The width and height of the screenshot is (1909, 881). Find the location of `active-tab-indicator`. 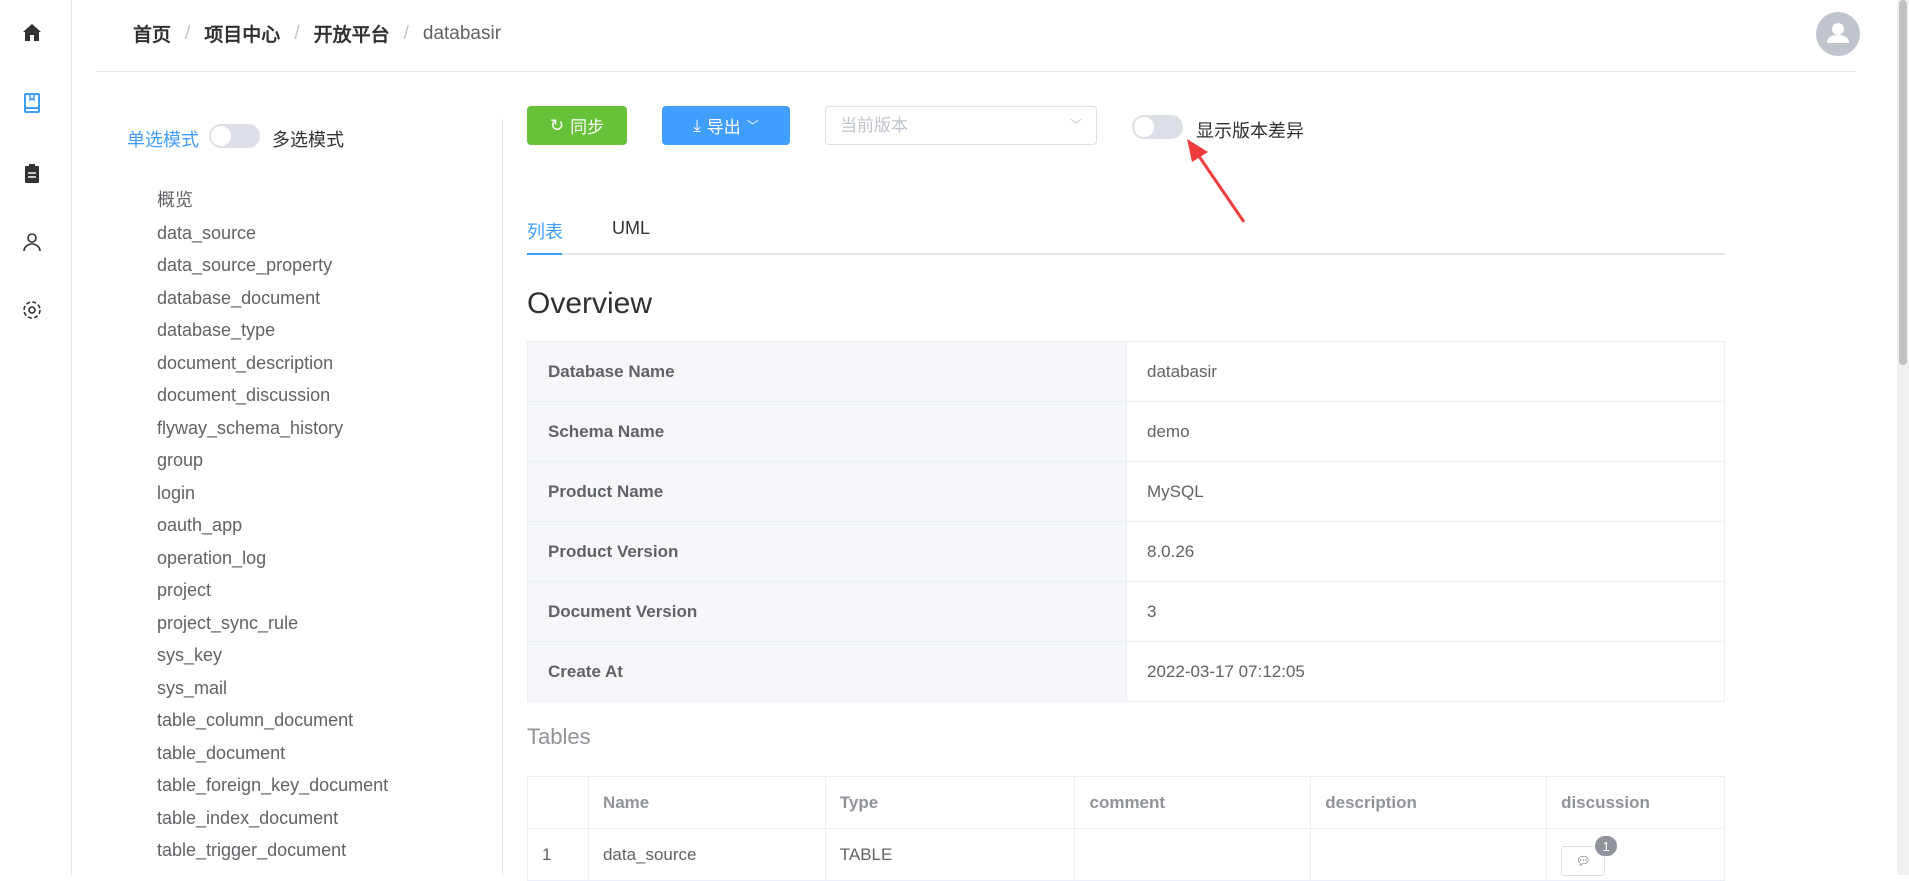

active-tab-indicator is located at coordinates (544, 254).